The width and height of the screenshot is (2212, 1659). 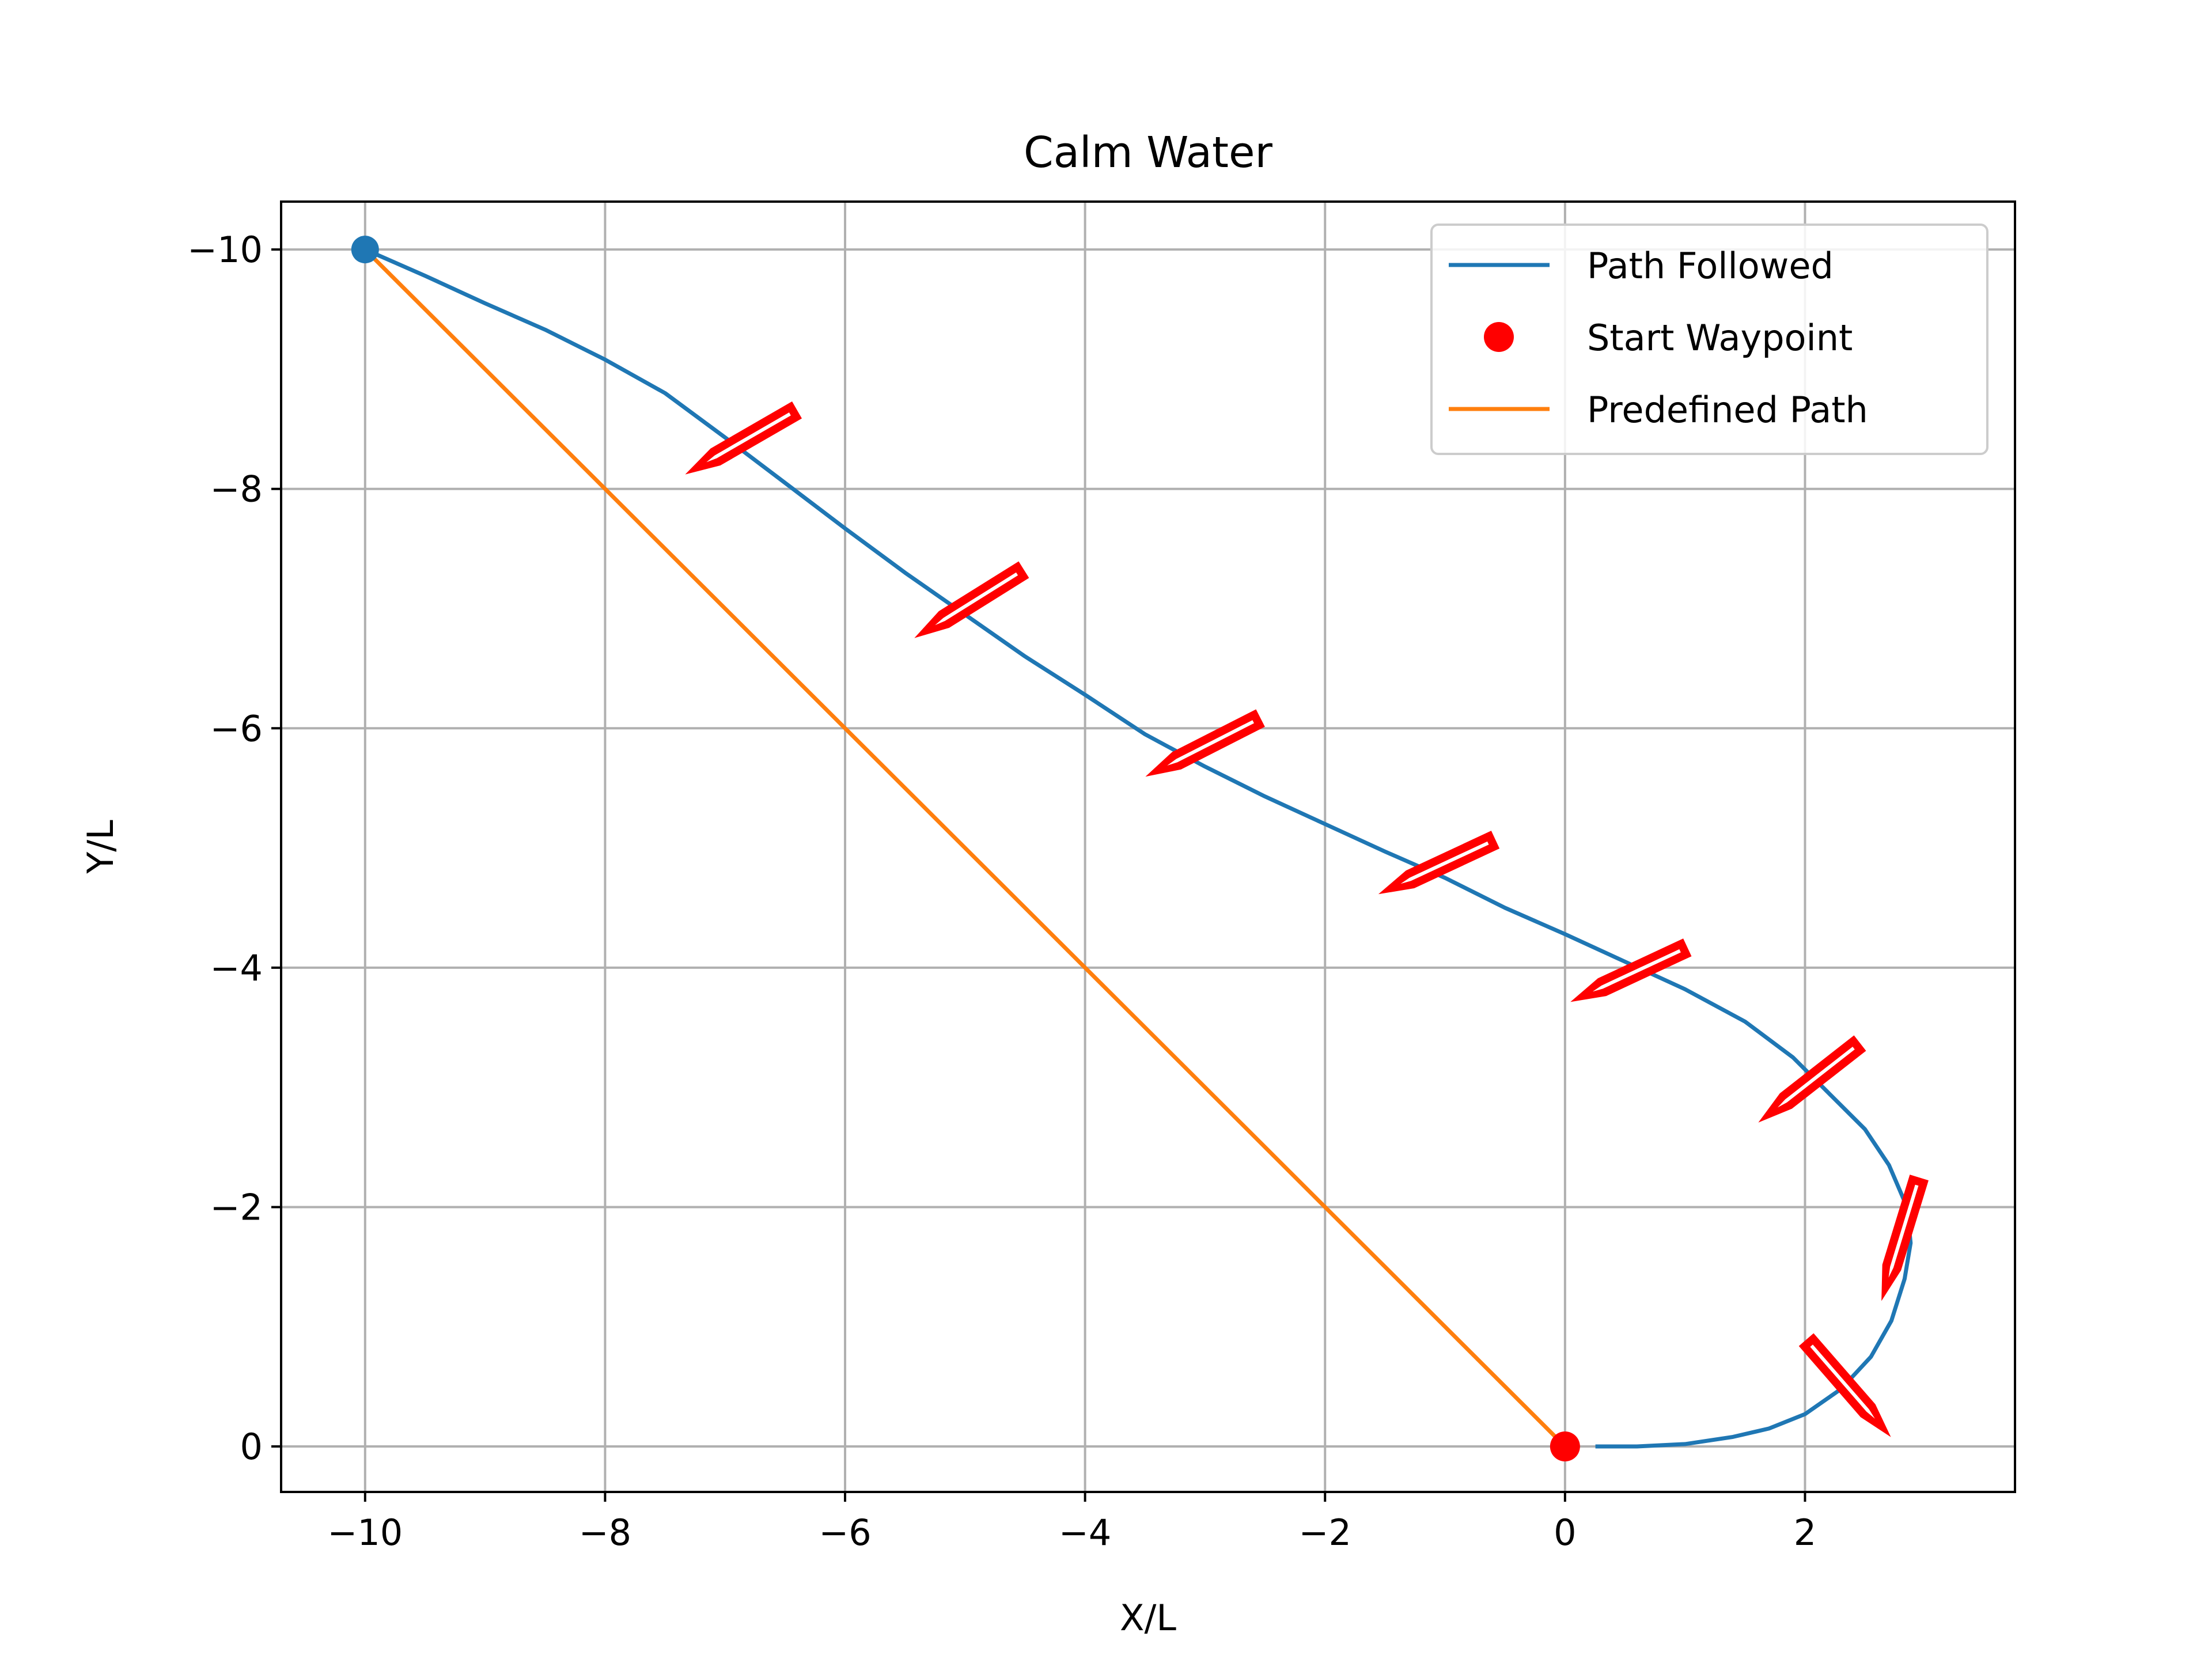 What do you see at coordinates (1148, 152) in the screenshot?
I see `chart-title: Calm Water` at bounding box center [1148, 152].